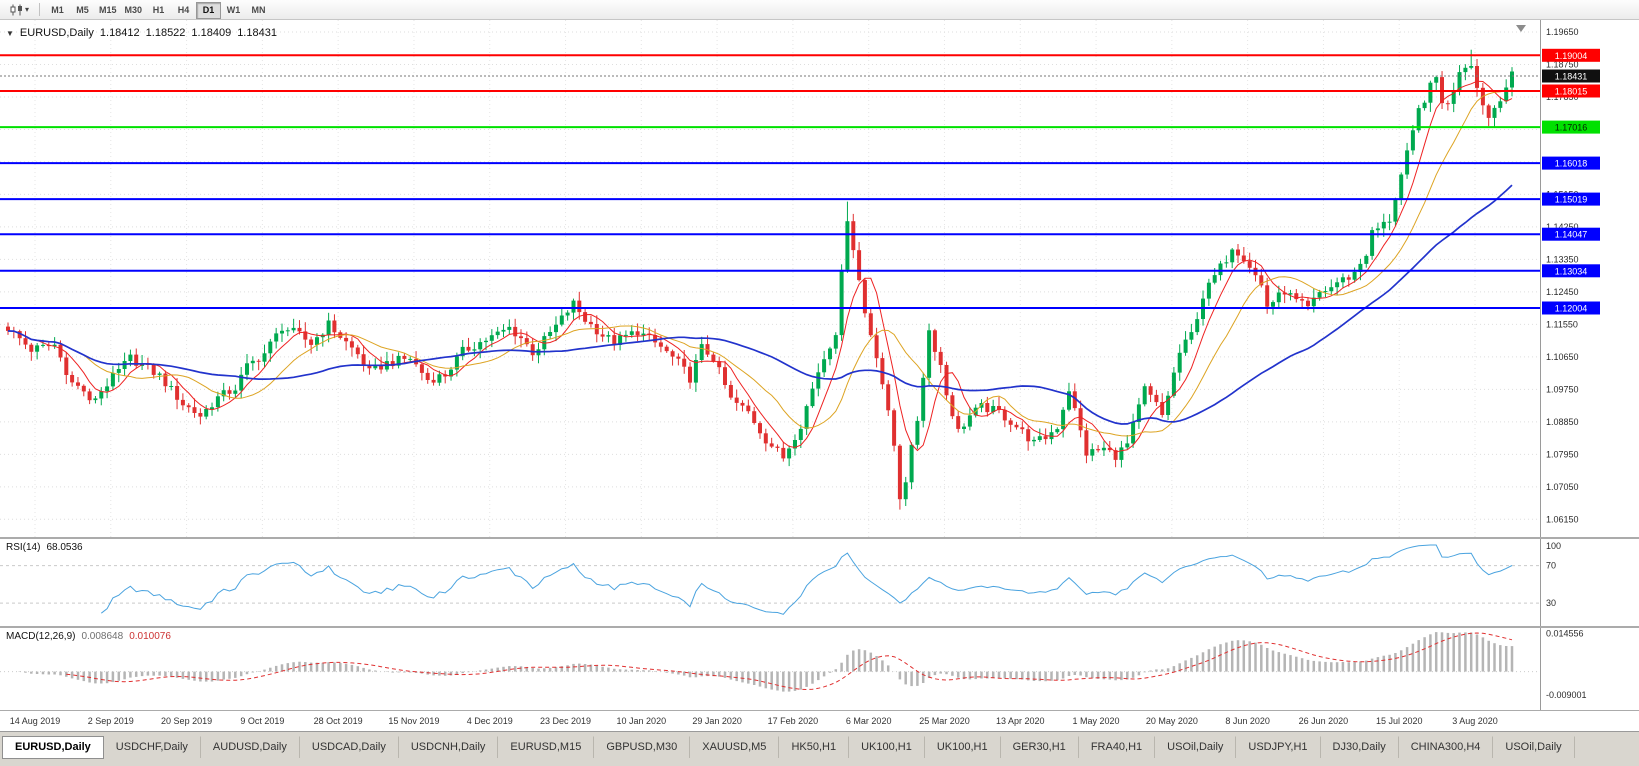  I want to click on chart-tab-eurusd-daily: EURUSD,Daily, so click(53, 747).